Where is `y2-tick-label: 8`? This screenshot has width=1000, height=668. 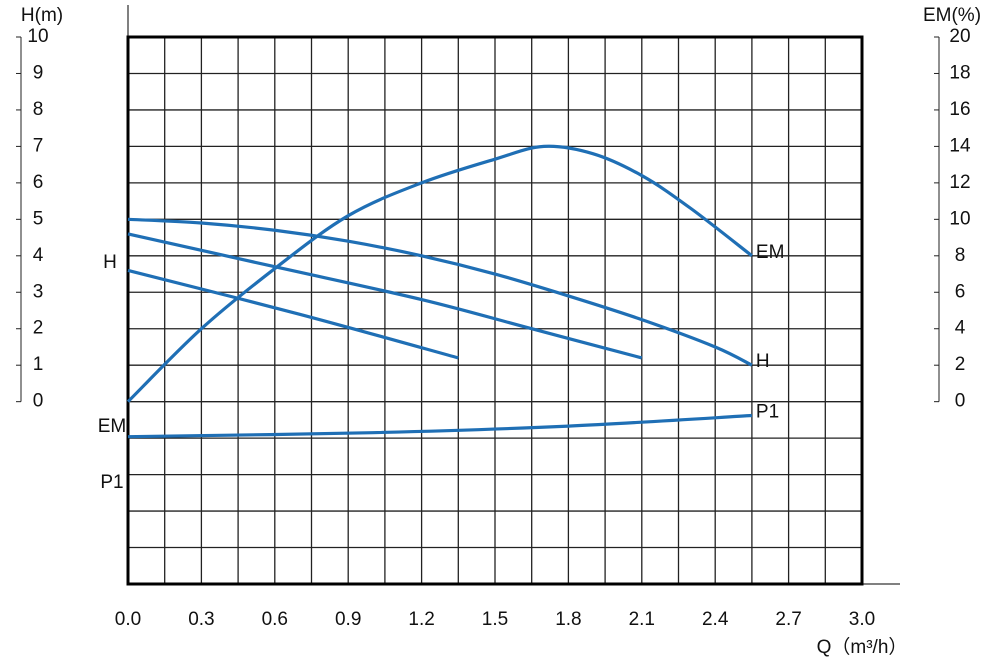 y2-tick-label: 8 is located at coordinates (960, 255).